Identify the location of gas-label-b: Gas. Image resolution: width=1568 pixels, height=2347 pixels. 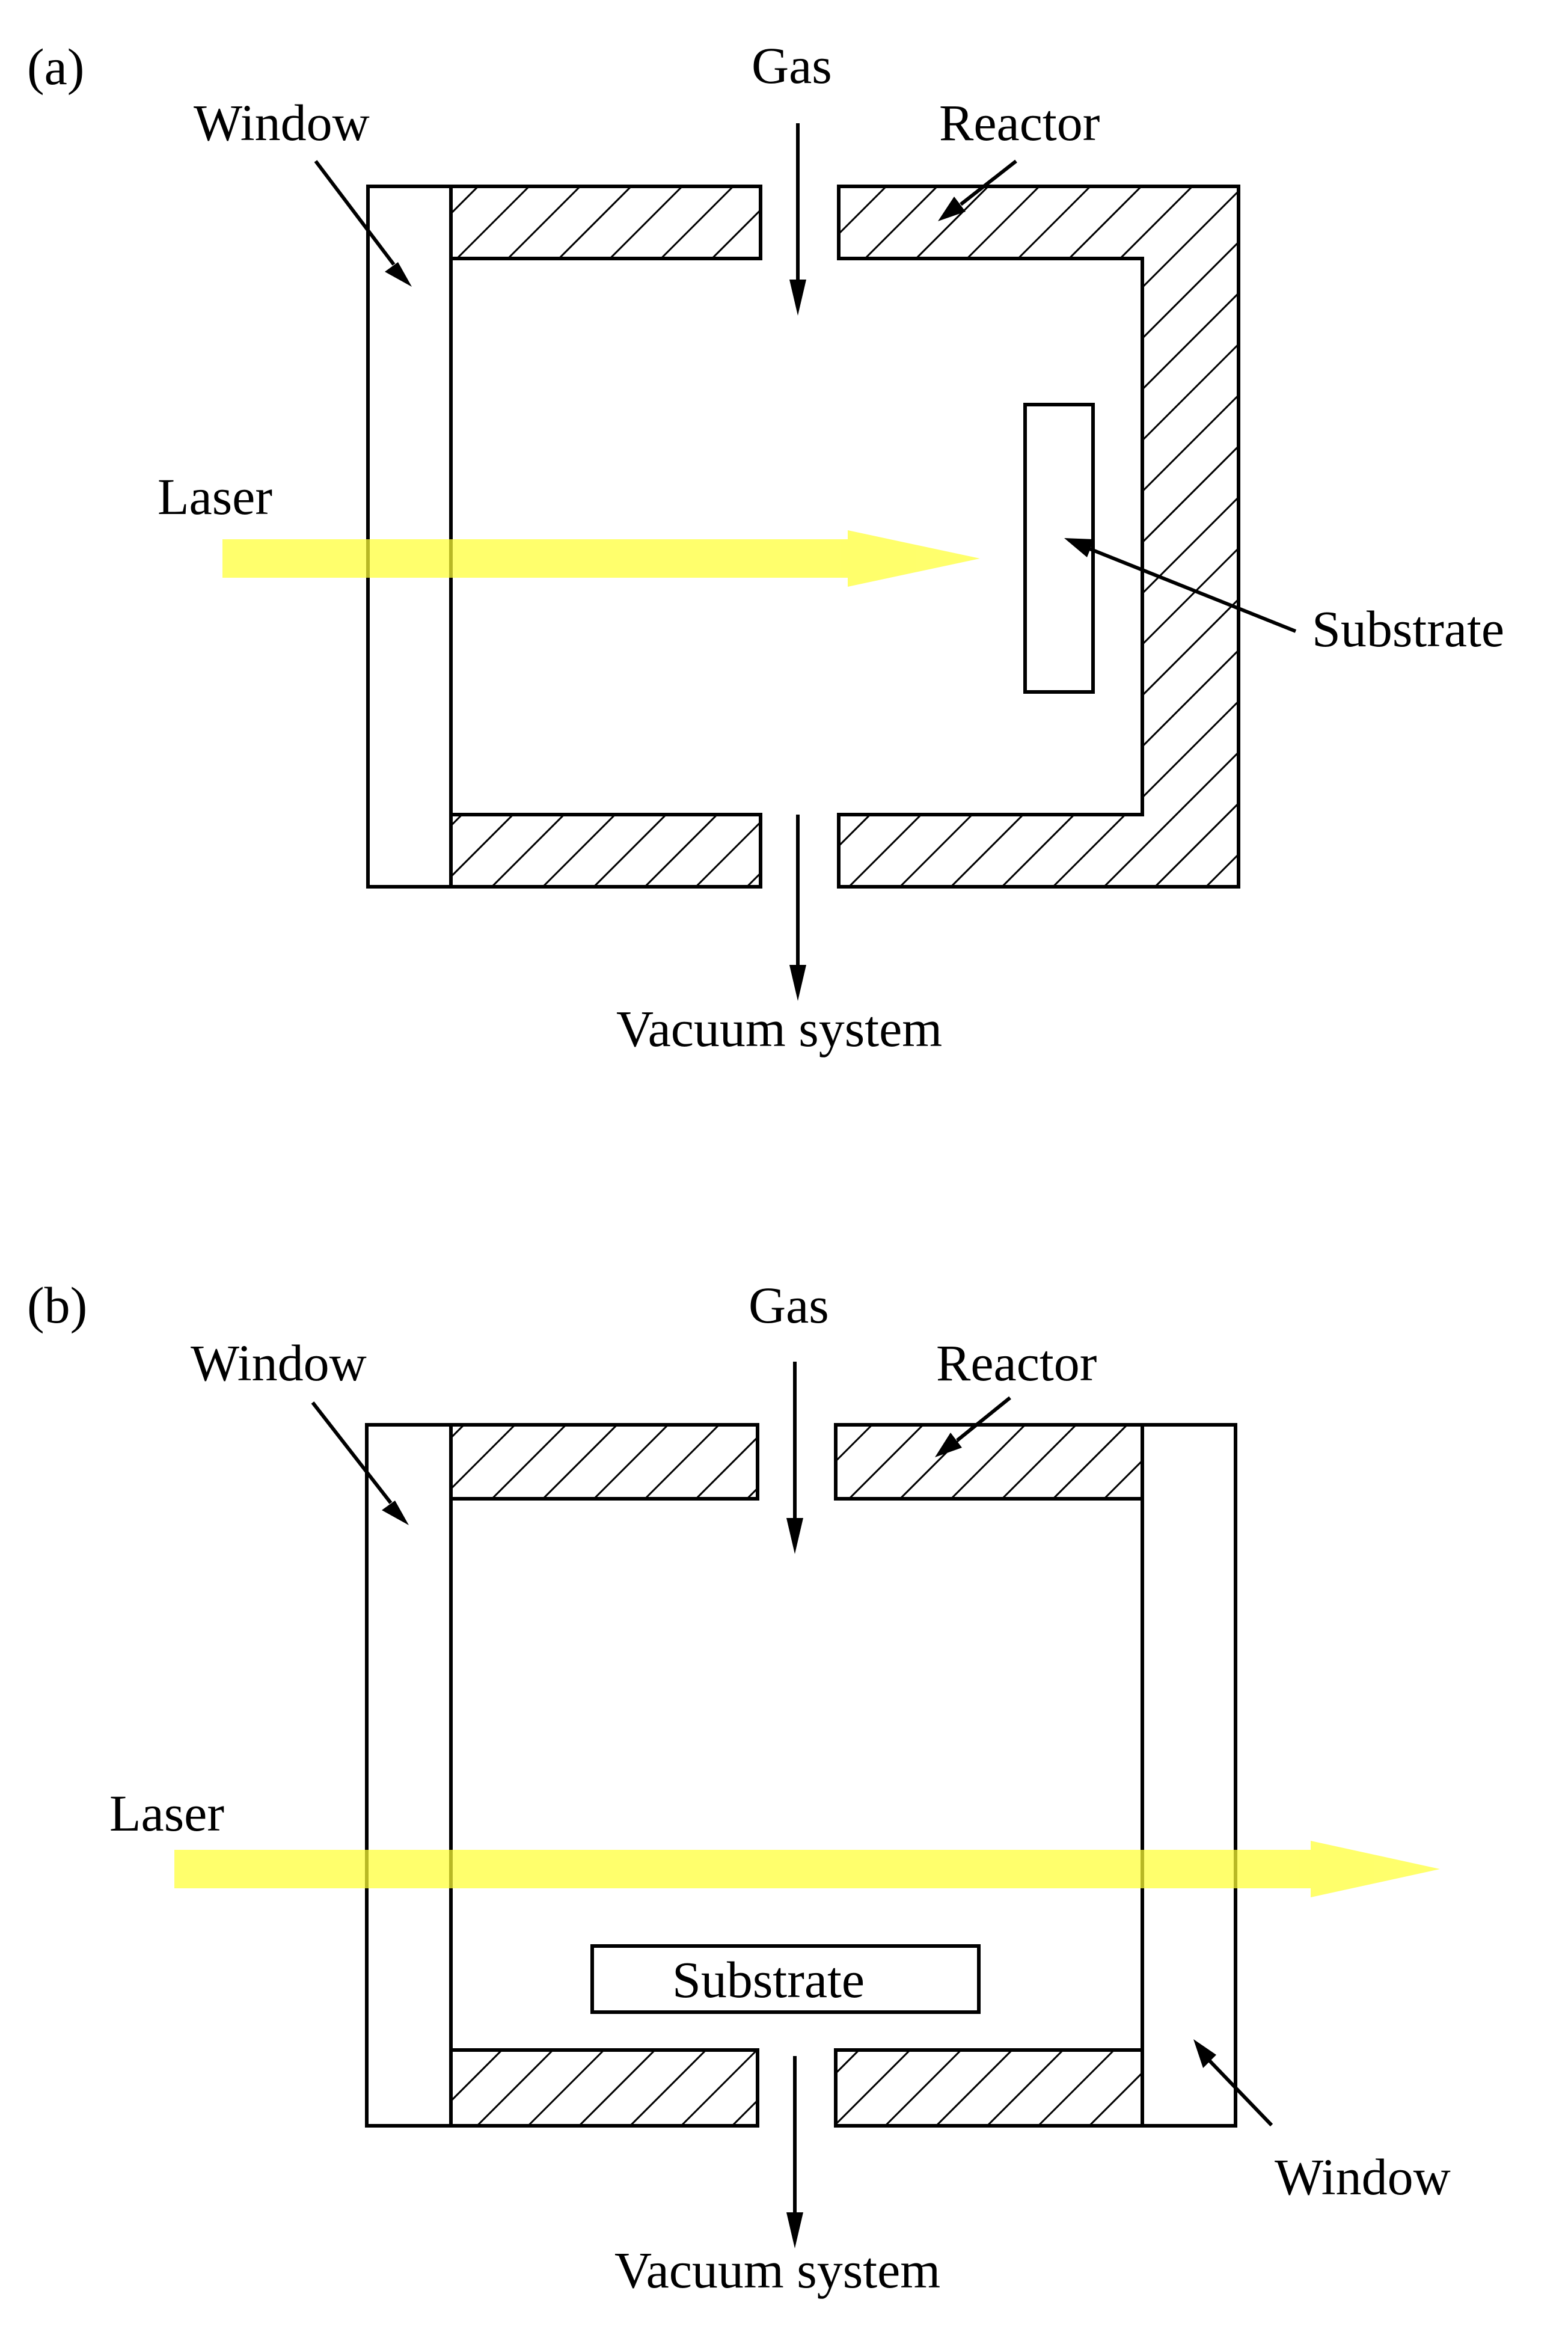
(789, 1305).